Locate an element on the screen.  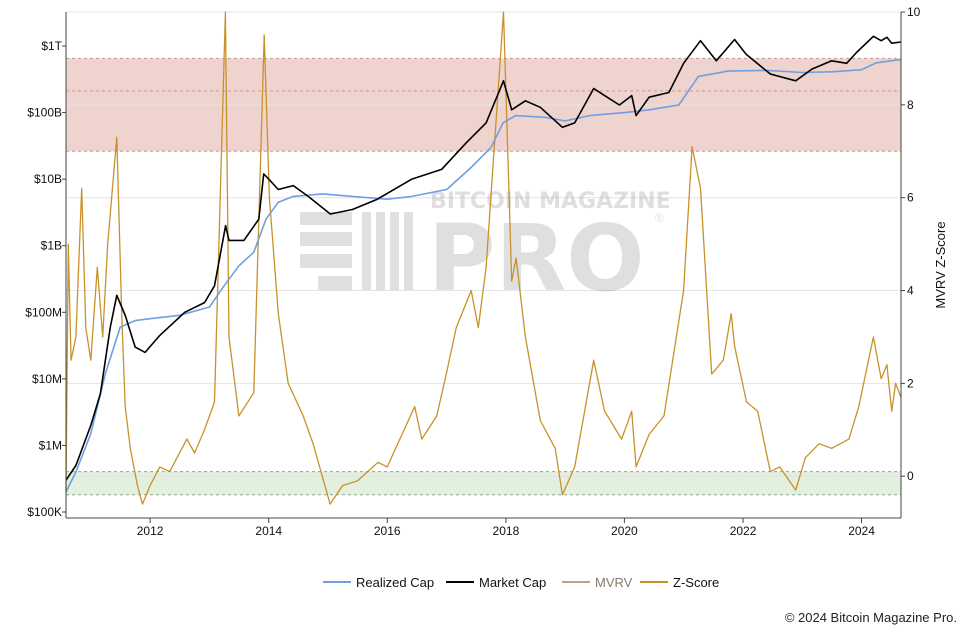
legend: Realized Cap Market Cap MVRV Z-Score is located at coordinates (521, 582).